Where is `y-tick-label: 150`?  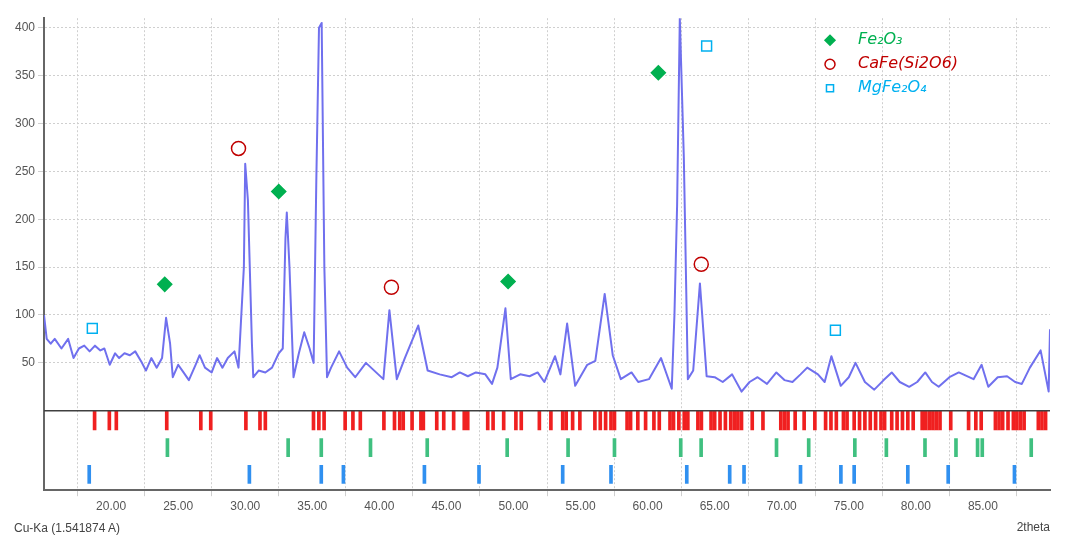
y-tick-label: 150 is located at coordinates (25, 266).